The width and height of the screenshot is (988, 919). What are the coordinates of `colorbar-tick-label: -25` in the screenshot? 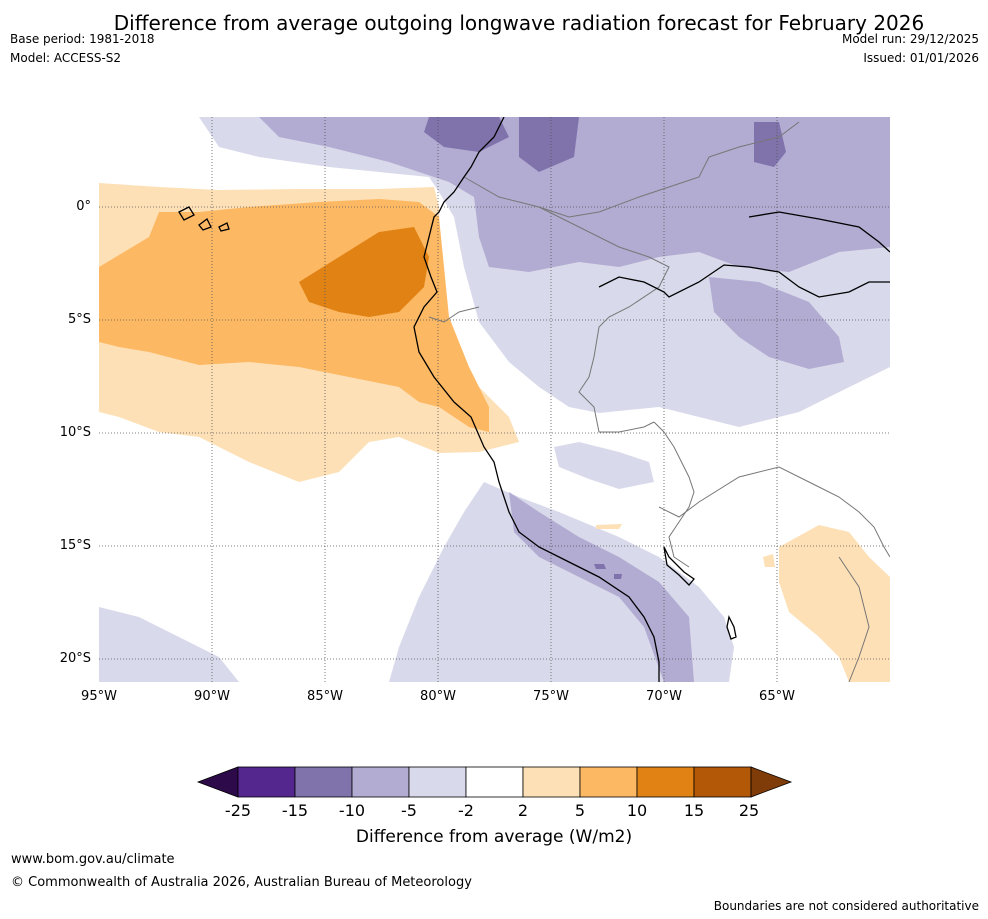 It's located at (238, 810).